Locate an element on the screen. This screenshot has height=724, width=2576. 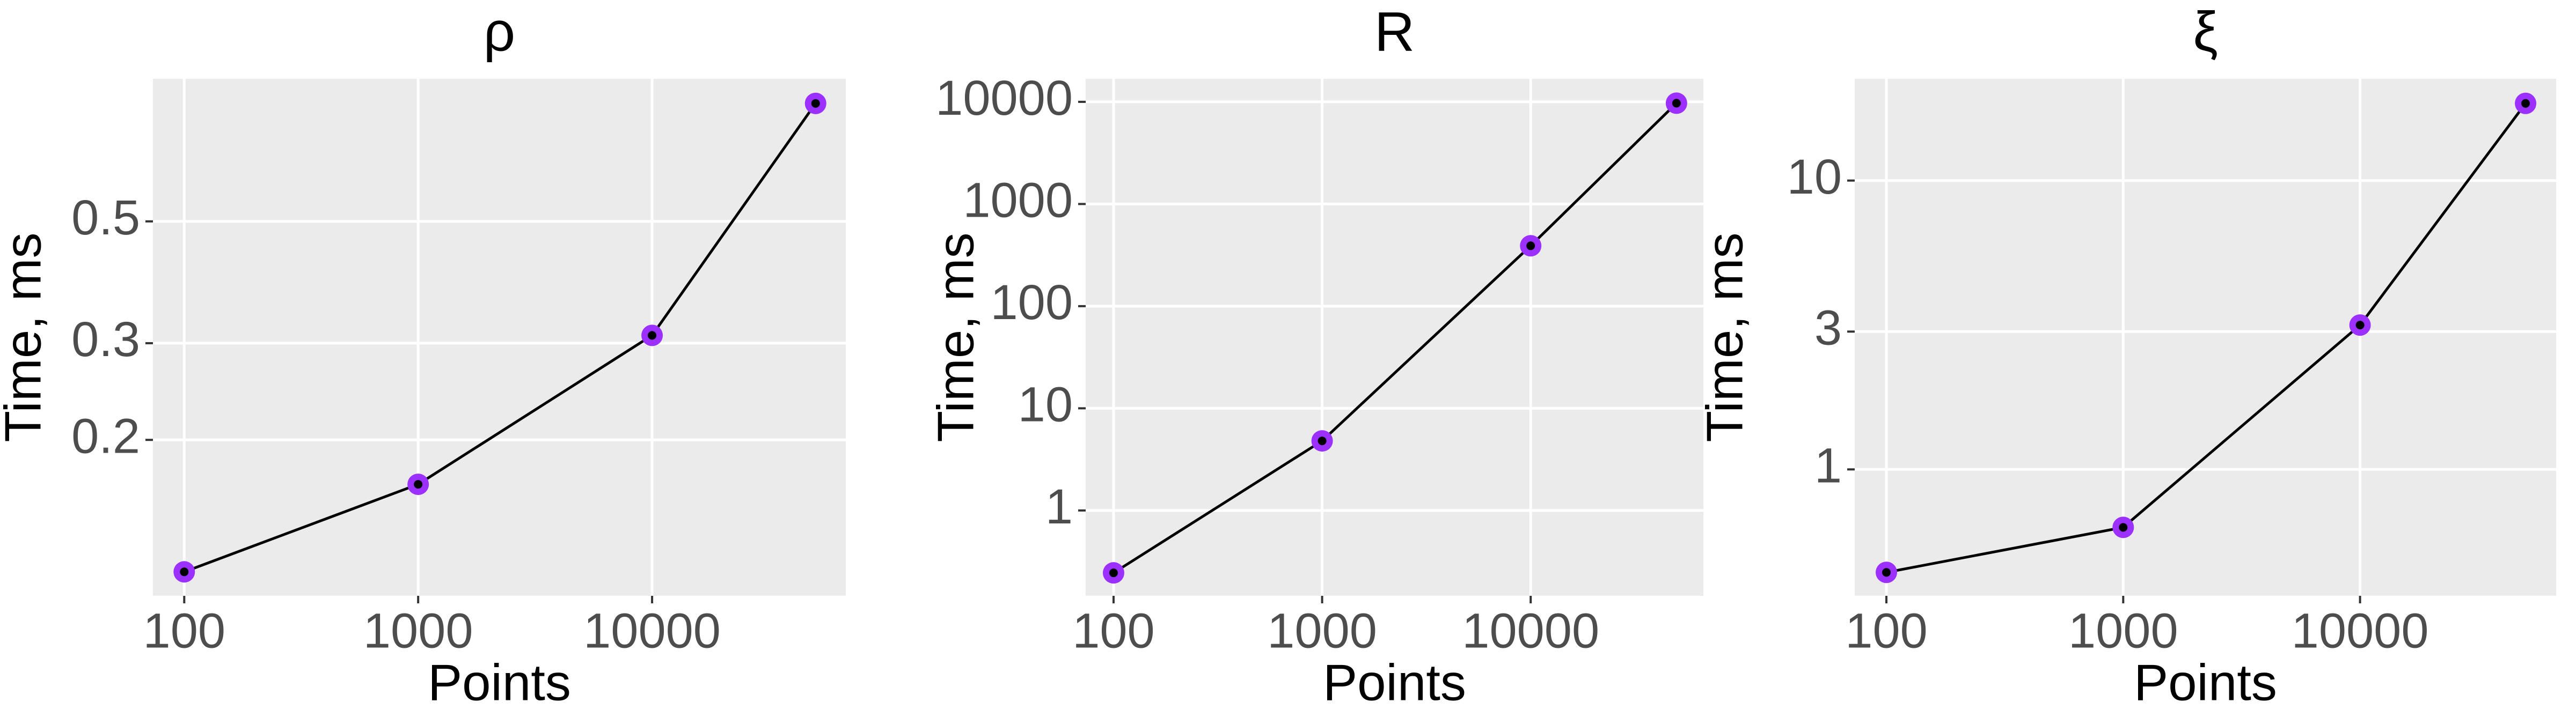
y-tick-label: 0.5 is located at coordinates (105, 217).